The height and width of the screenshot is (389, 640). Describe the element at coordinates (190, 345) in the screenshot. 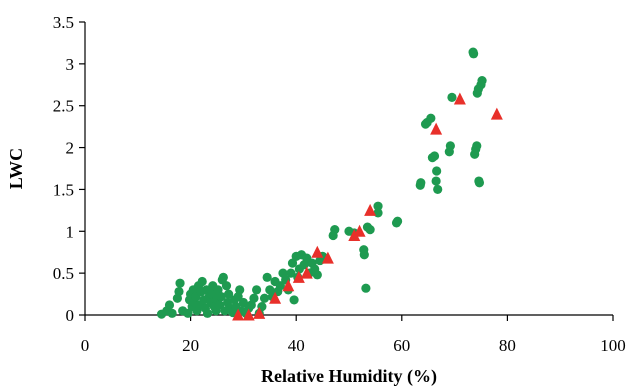

I see `x-tick-label: 20` at that location.